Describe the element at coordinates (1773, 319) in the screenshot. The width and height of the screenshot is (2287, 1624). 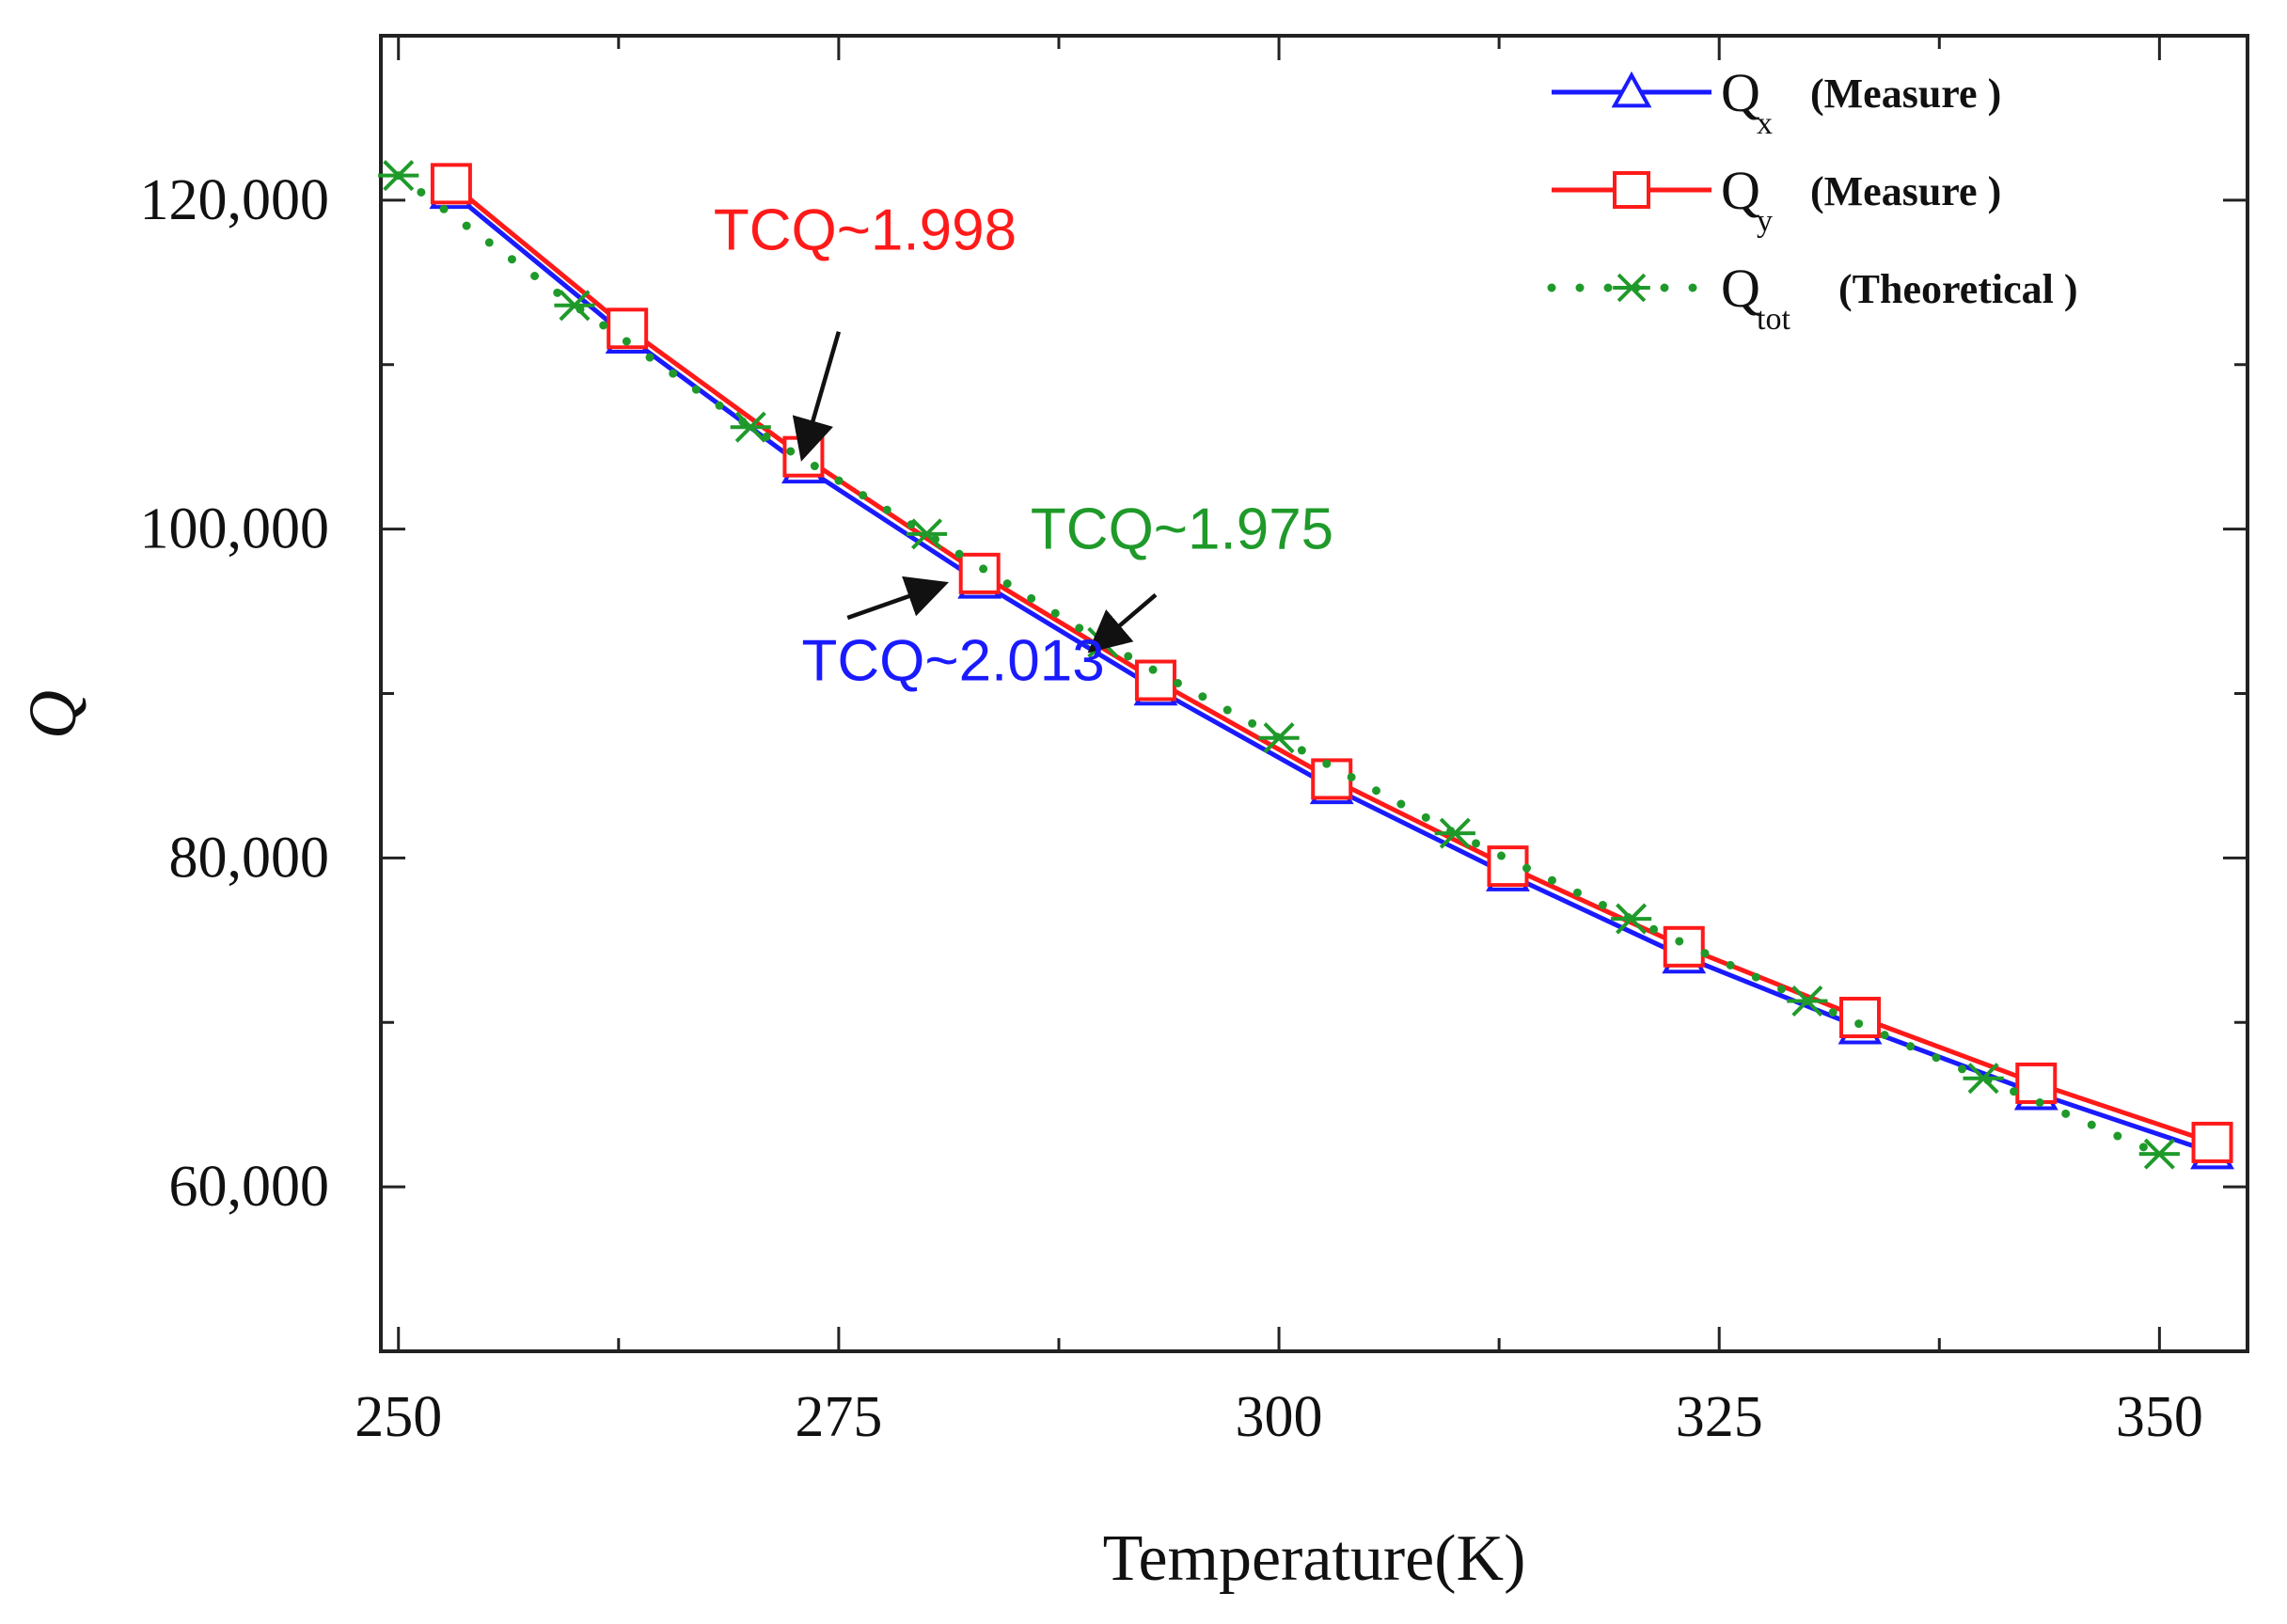
I see `legend-subscript: tot` at that location.